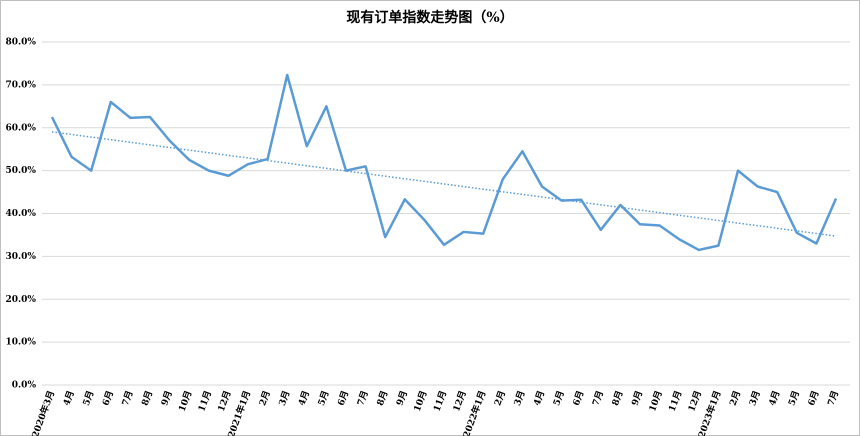 Image resolution: width=860 pixels, height=436 pixels. What do you see at coordinates (21, 43) in the screenshot?
I see `y-tick-label: 80.0%` at bounding box center [21, 43].